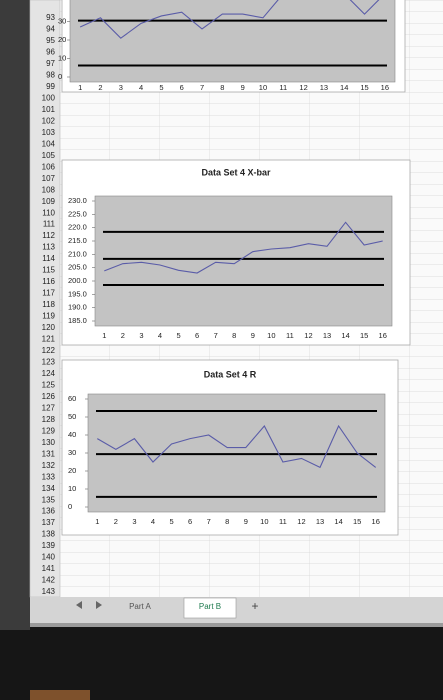  I want to click on row-number: 139, so click(49, 545).